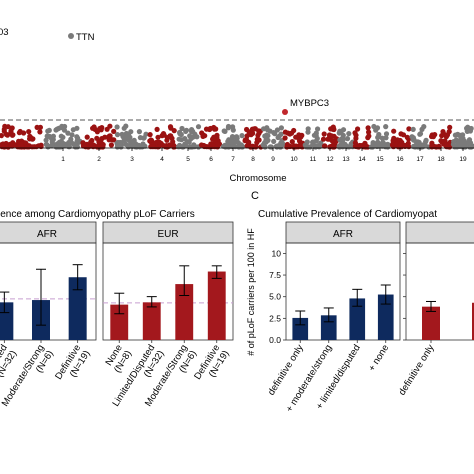 The width and height of the screenshot is (474, 474). Describe the element at coordinates (255, 196) in the screenshot. I see `panel-letter-c: C` at that location.